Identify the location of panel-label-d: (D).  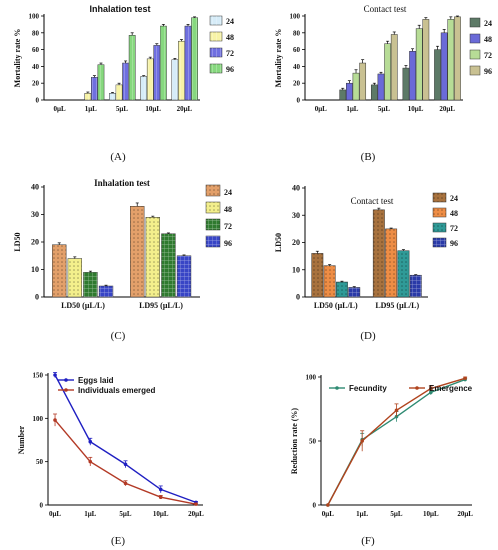
(368, 336).